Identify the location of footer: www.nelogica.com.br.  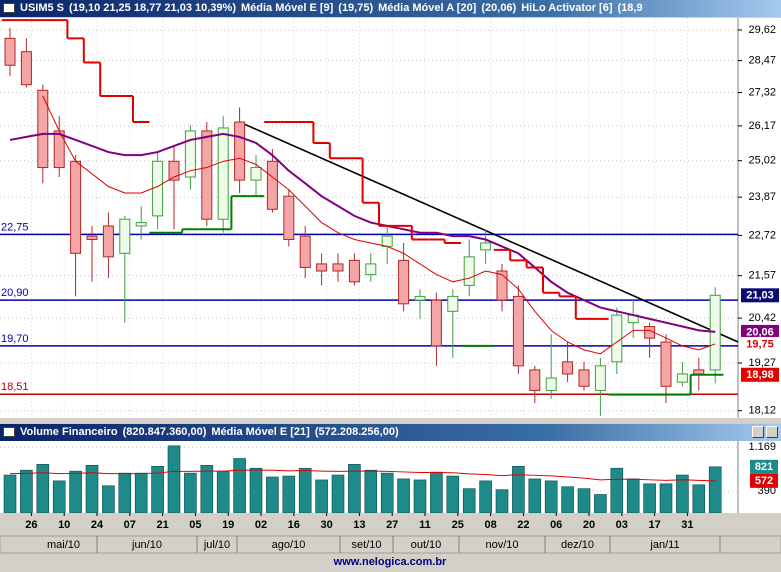
(390, 562).